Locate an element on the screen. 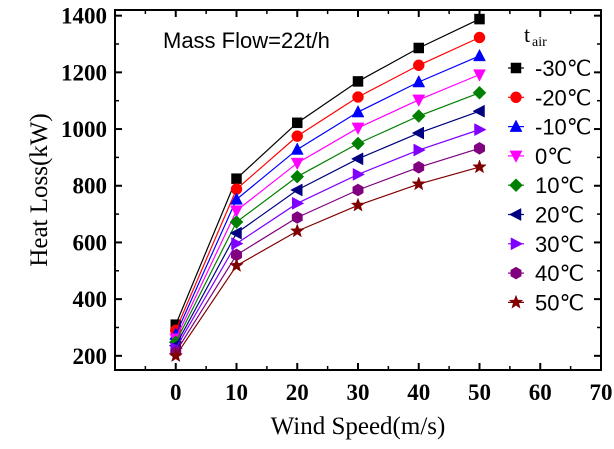 The width and height of the screenshot is (614, 449). legend-label: 20℃ is located at coordinates (559, 215).